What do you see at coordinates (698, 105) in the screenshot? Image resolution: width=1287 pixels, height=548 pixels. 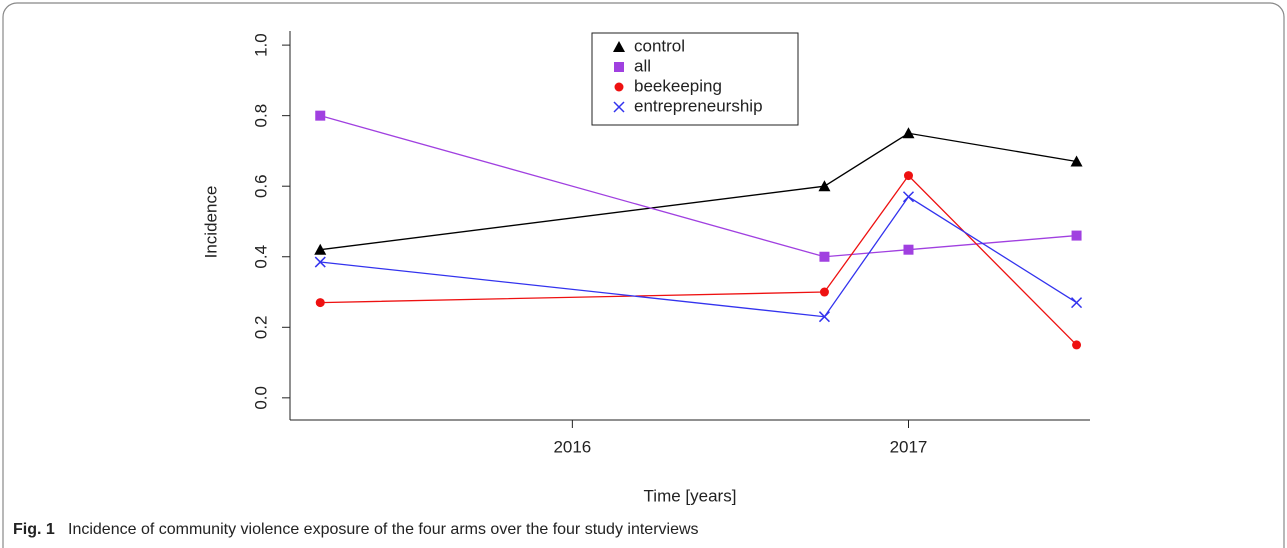 I see `legend-label: entrepreneurship` at bounding box center [698, 105].